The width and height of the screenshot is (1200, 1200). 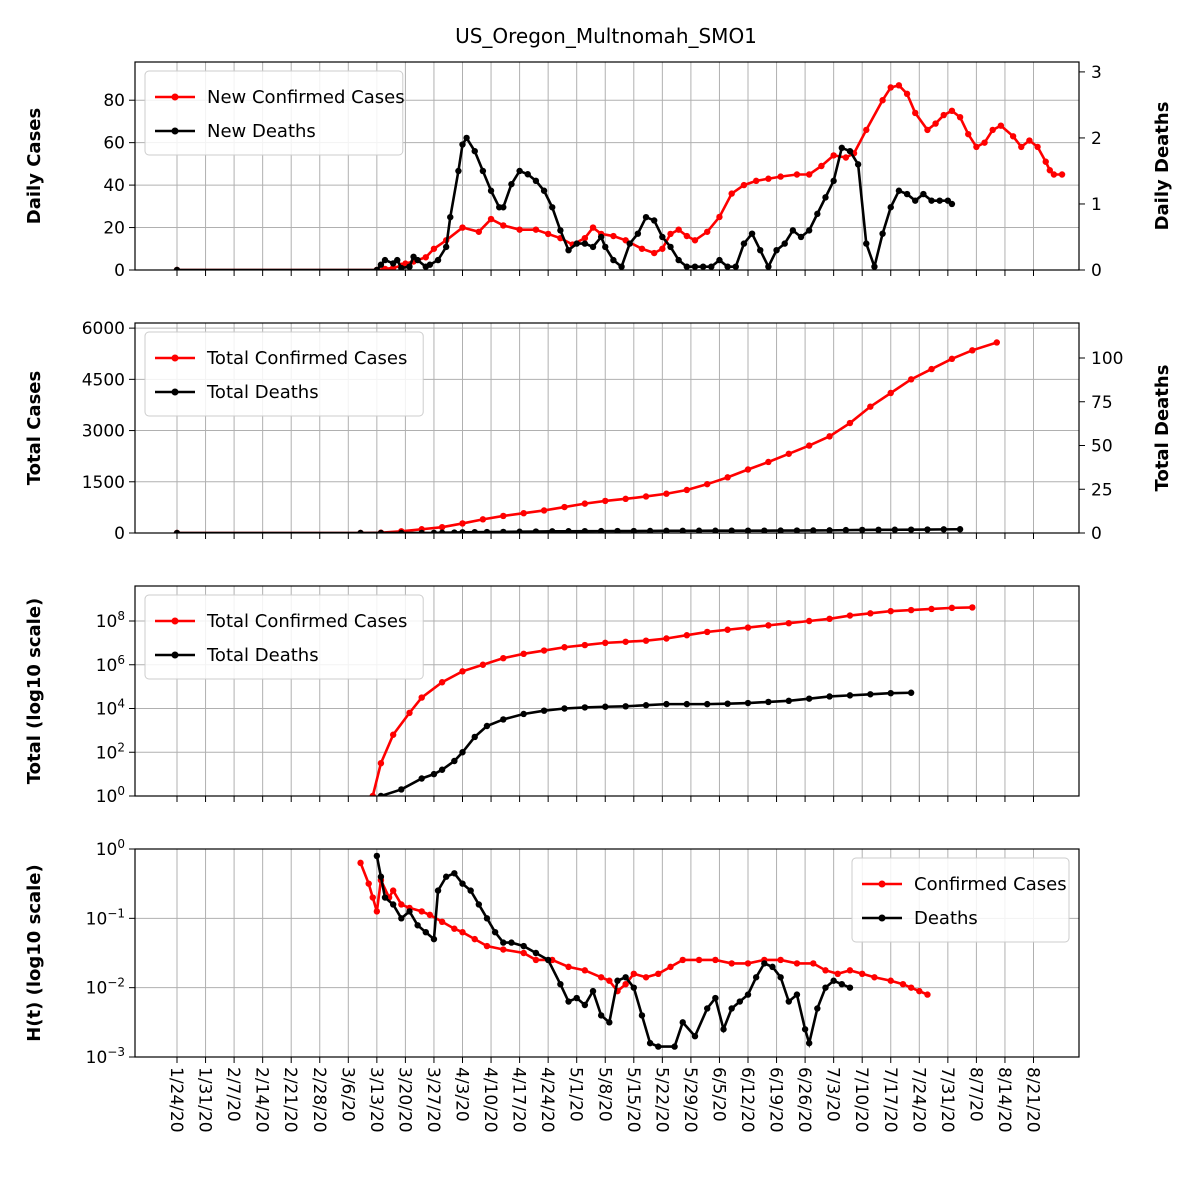 What do you see at coordinates (105, 1056) in the screenshot?
I see `y-tick-label: 10⁻³` at bounding box center [105, 1056].